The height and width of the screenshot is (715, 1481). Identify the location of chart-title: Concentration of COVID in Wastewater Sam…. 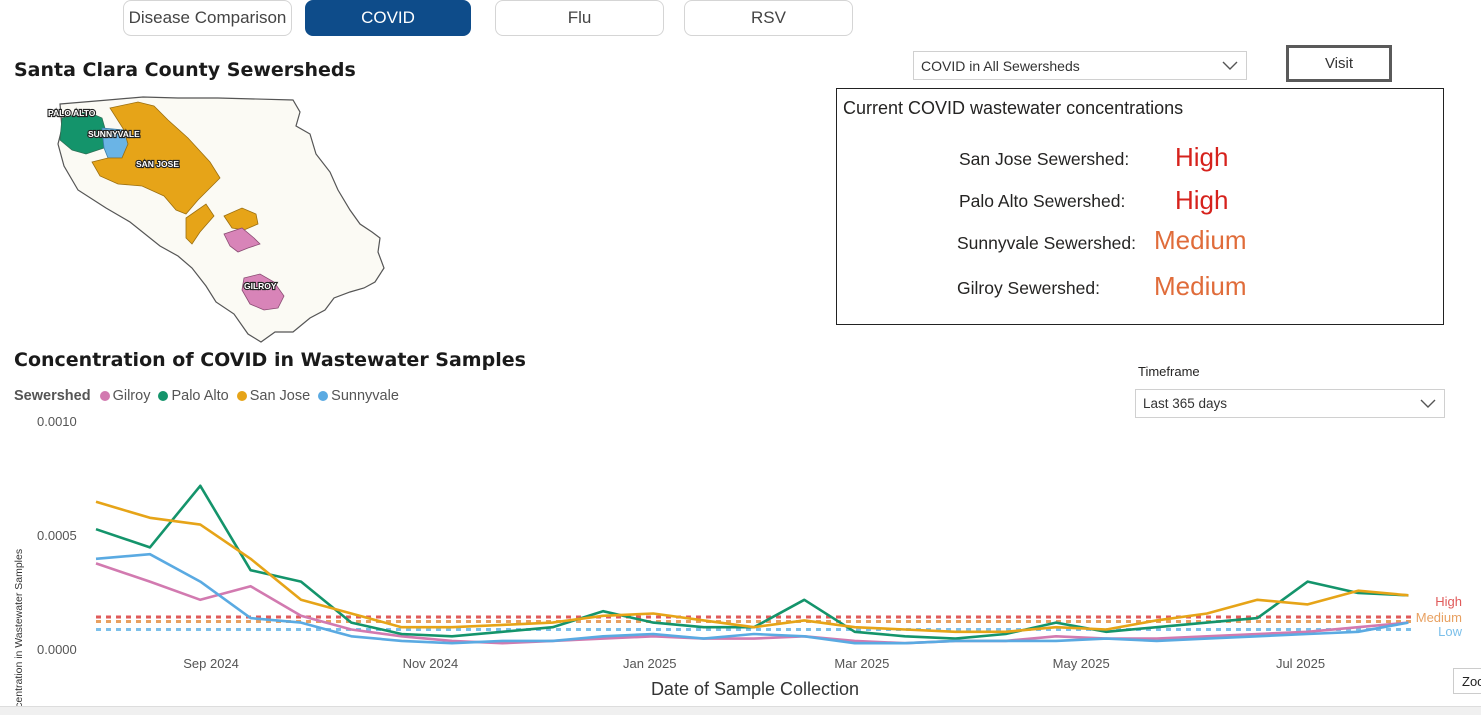
(270, 360).